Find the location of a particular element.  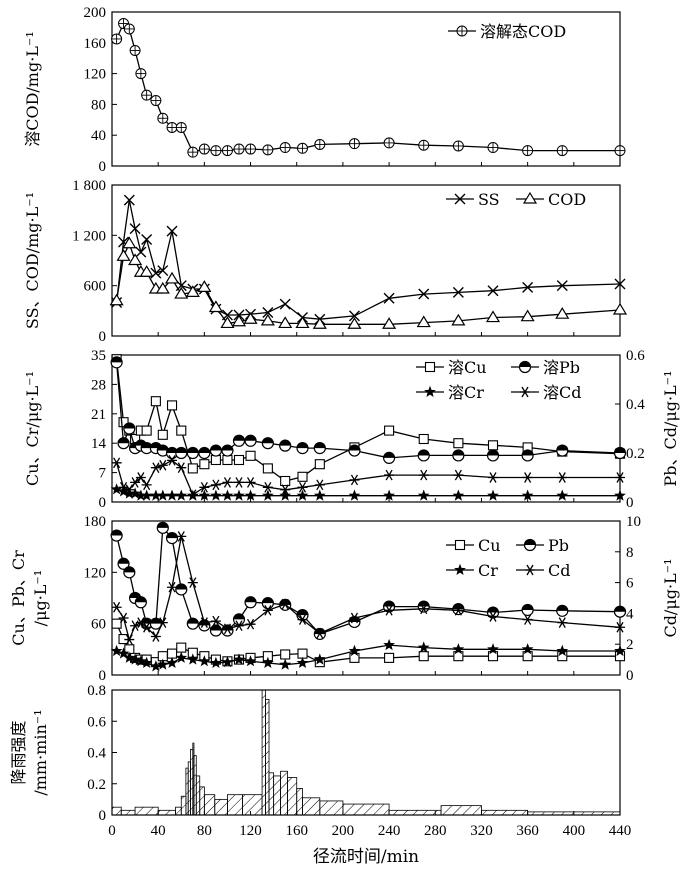

y-axis-label-line2: /mm·min⁻¹ is located at coordinates (40, 752).